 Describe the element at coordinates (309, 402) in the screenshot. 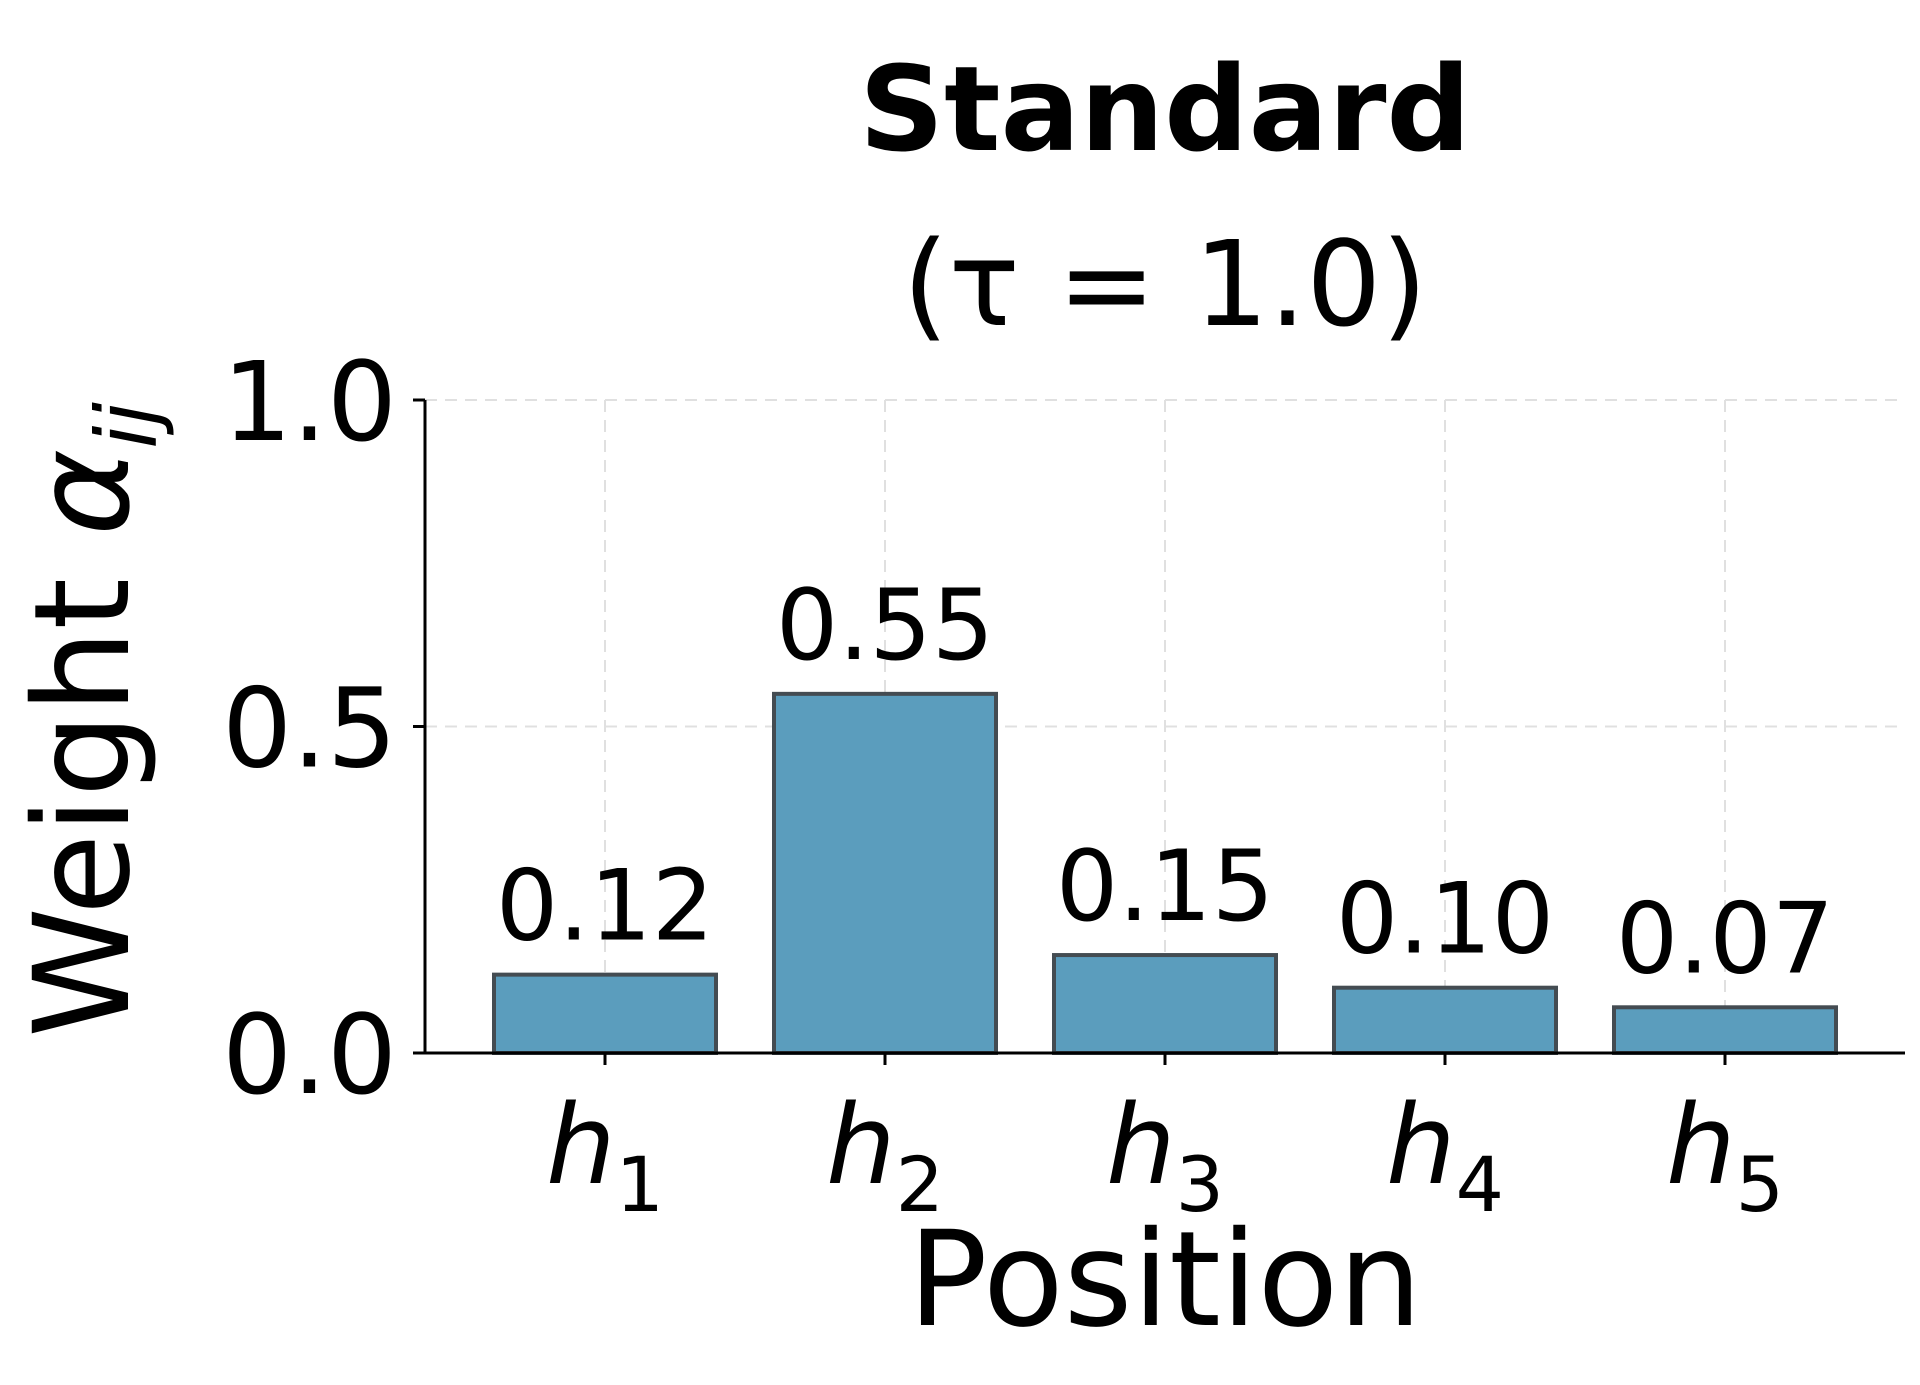

I see `y-tick-label: 1.0` at that location.